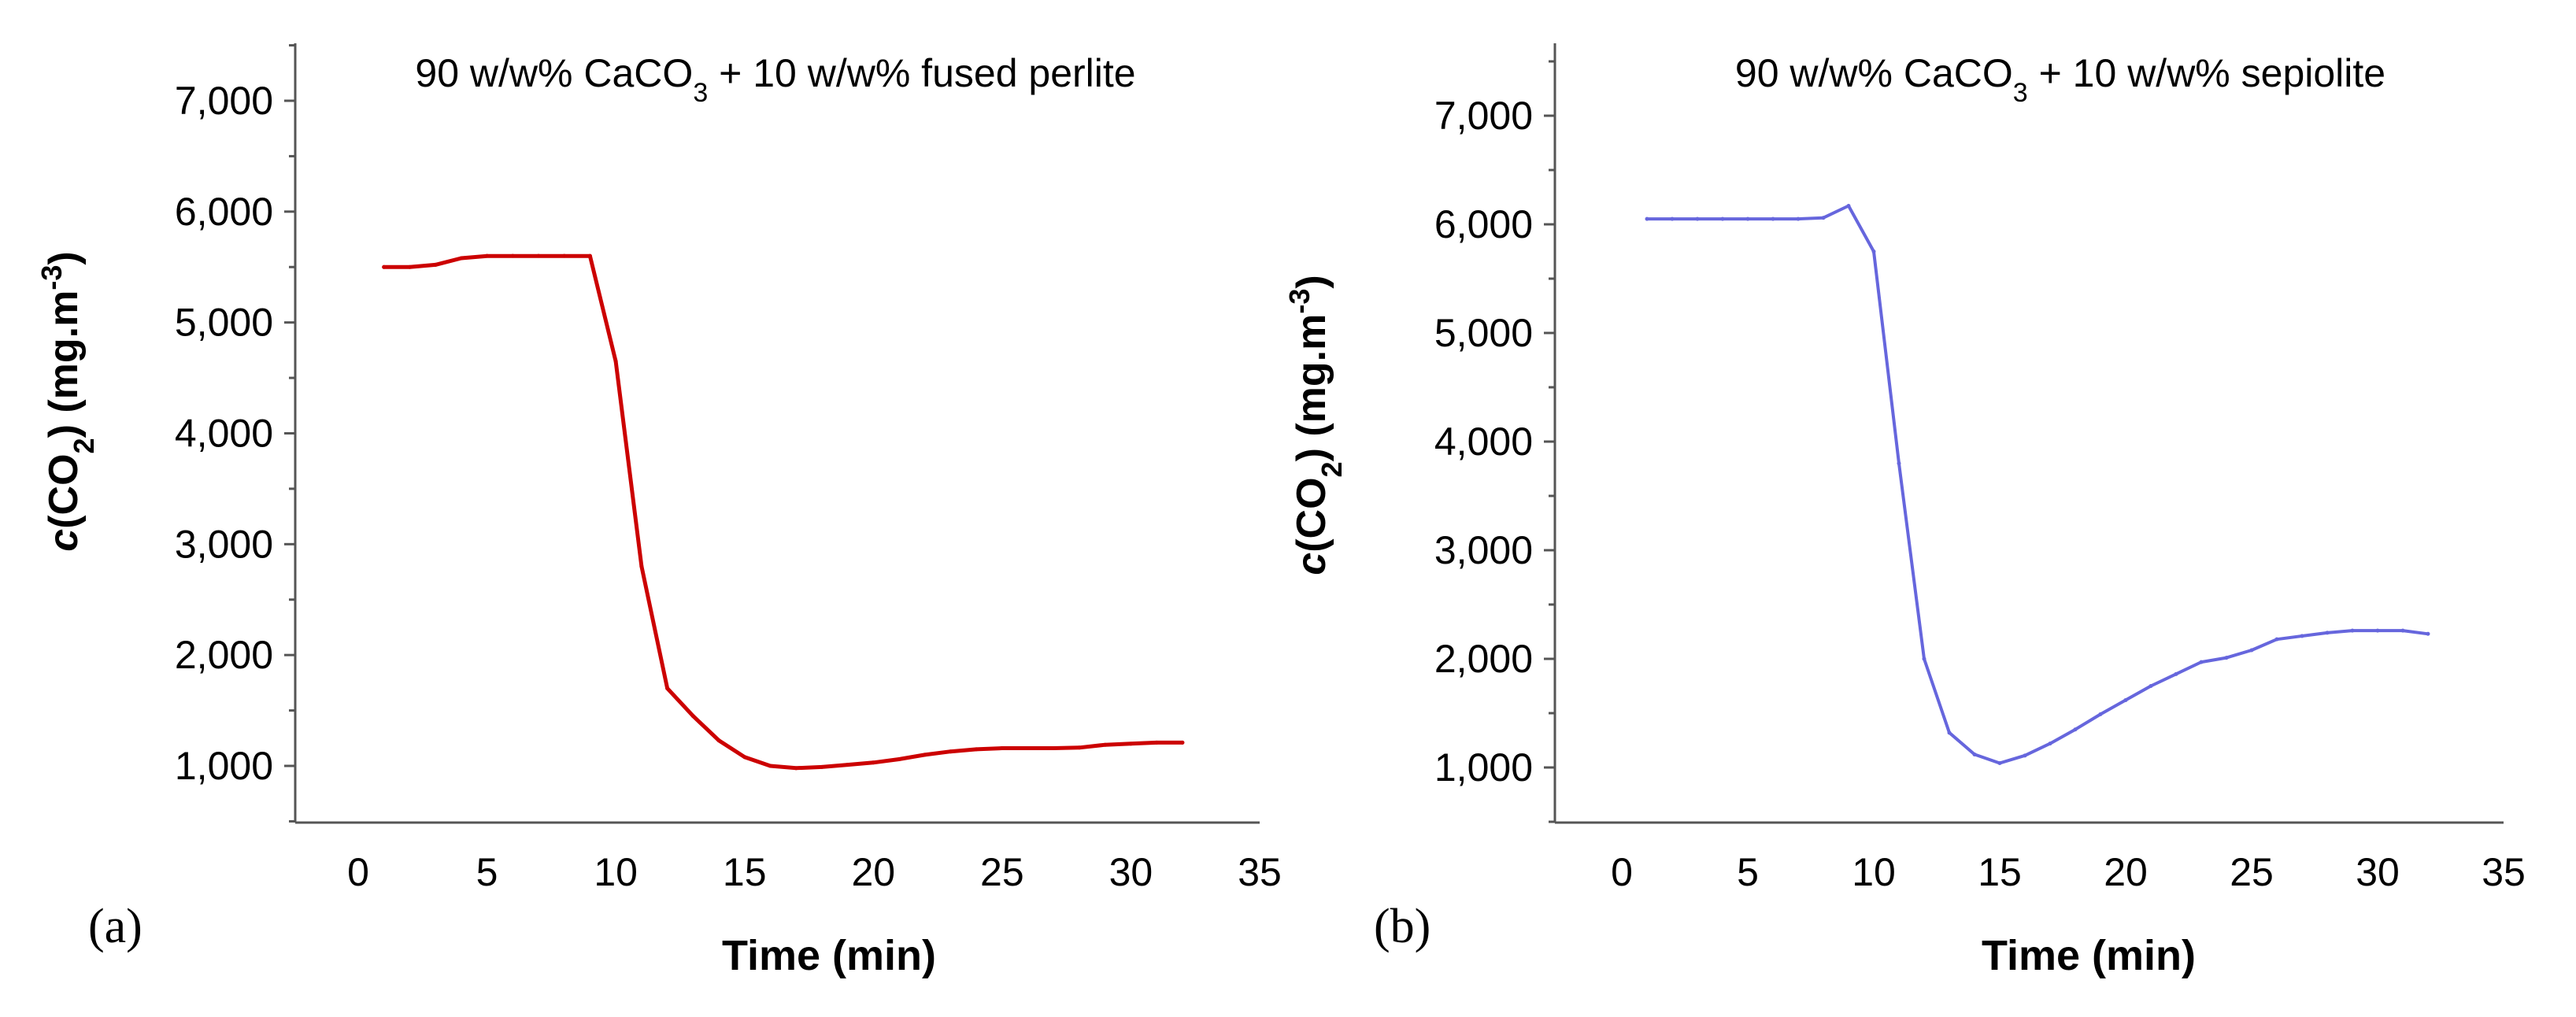 This screenshot has width=2576, height=1017. Describe the element at coordinates (745, 872) in the screenshot. I see `x-tick-label: 15` at that location.